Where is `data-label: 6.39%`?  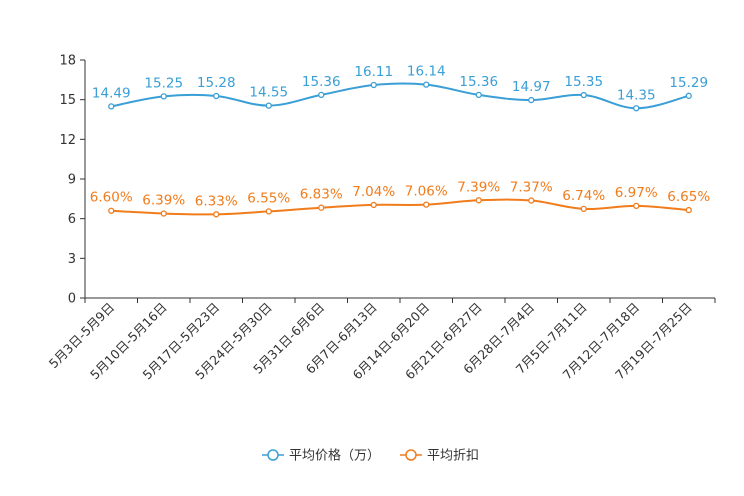 data-label: 6.39% is located at coordinates (163, 201).